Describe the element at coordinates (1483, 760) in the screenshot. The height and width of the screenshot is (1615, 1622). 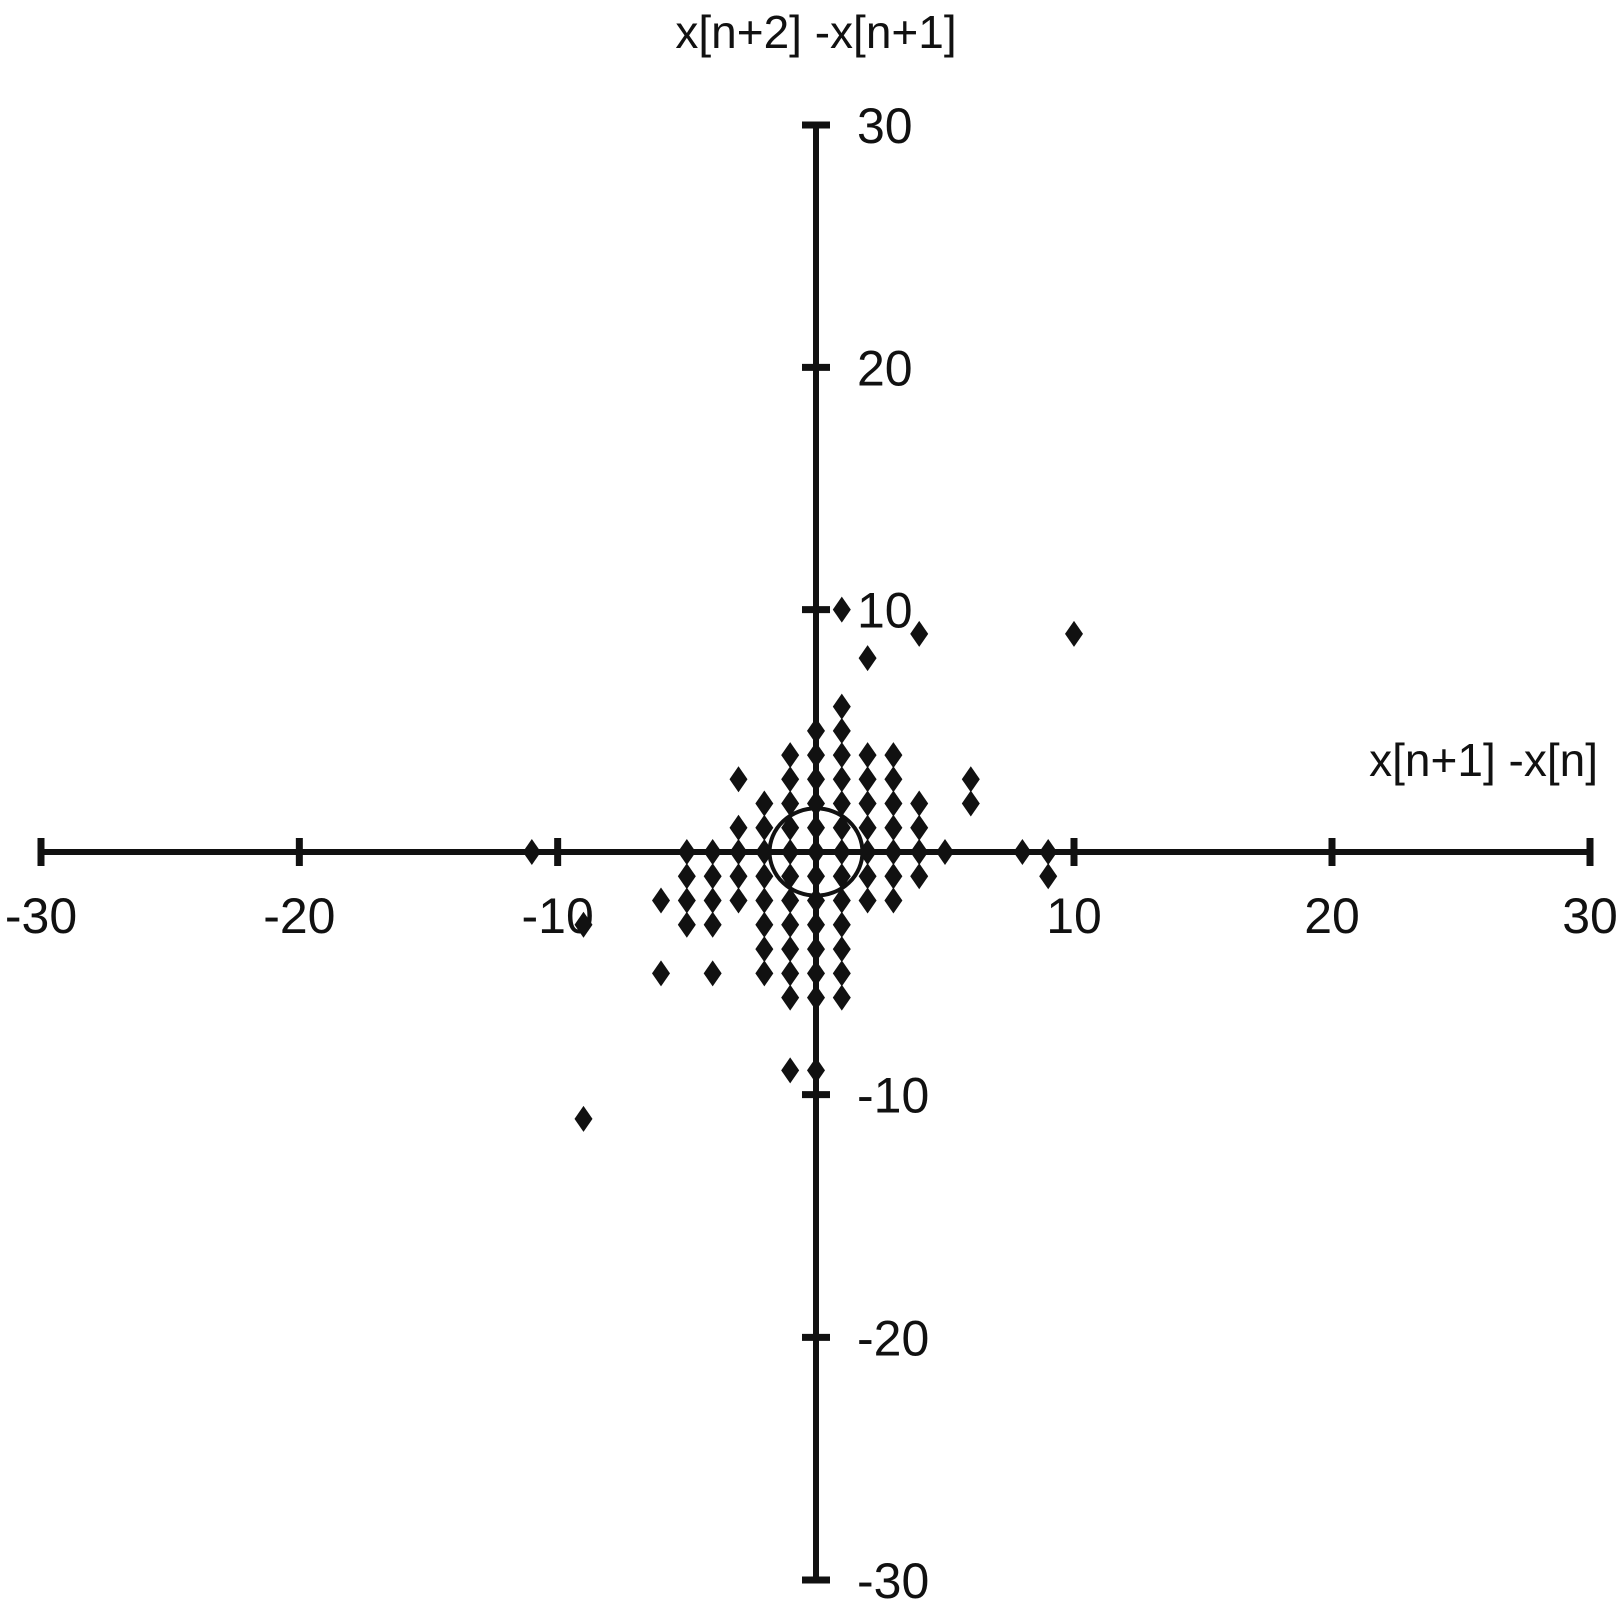
I see `x-axis-title: x[n+1] -x[n]` at that location.